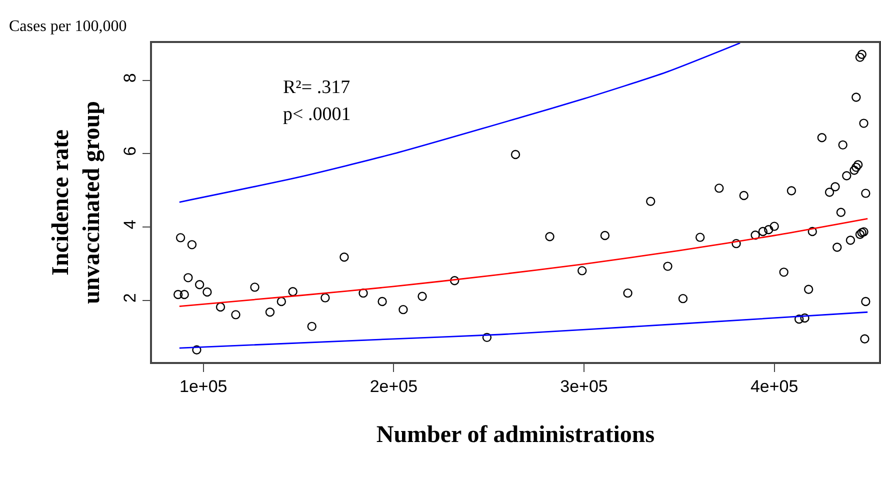 The width and height of the screenshot is (881, 482). What do you see at coordinates (204, 386) in the screenshot?
I see `x-tick-label: 1e+05` at bounding box center [204, 386].